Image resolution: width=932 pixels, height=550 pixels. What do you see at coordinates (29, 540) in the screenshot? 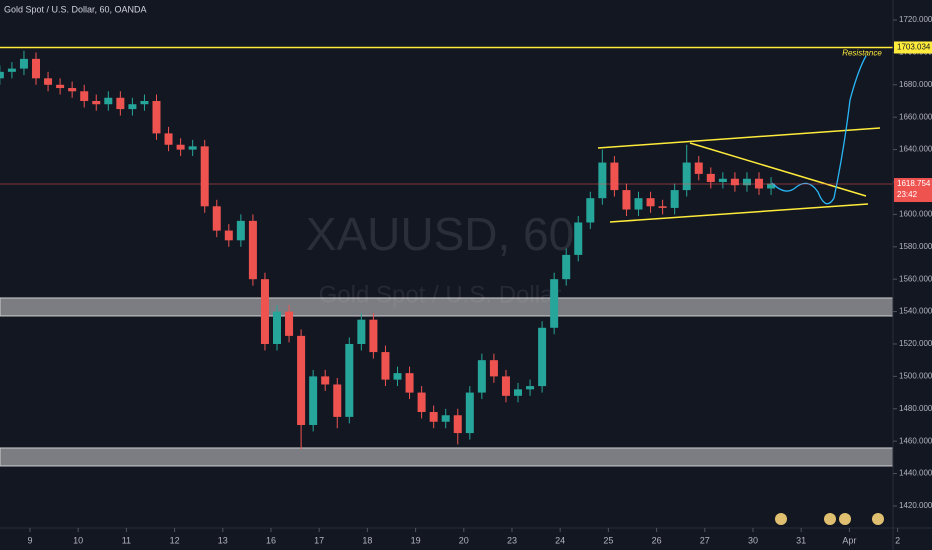
I see `x-tick-label: 9` at bounding box center [29, 540].